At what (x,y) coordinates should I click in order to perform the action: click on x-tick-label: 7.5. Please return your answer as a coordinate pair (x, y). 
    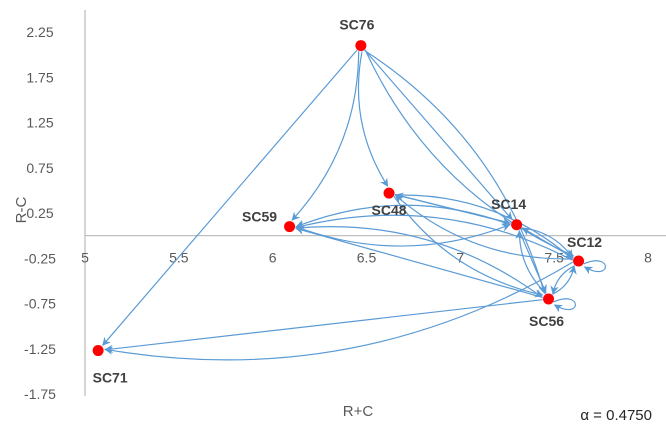
    Looking at the image, I should click on (554, 258).